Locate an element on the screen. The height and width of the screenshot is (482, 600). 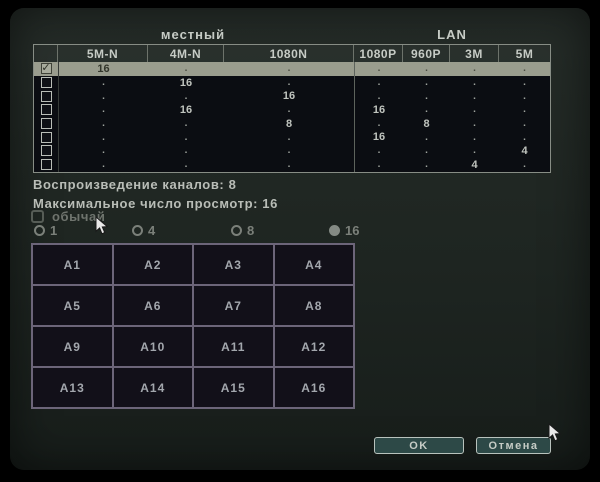
max-view-text: Максимальное число просмотр: 16 is located at coordinates (155, 203).